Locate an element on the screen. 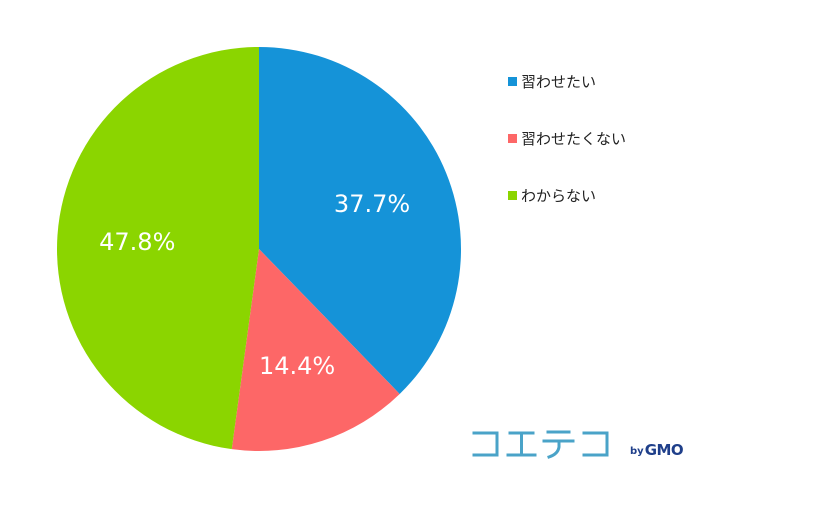 Image resolution: width=818 pixels, height=508 pixels. coeteco-logo-mark is located at coordinates (540, 444).